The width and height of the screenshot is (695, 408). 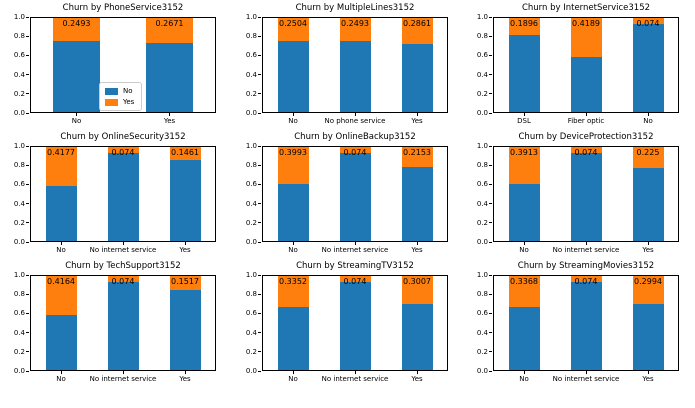 I want to click on bar-value-label: 0.2861, so click(x=417, y=23).